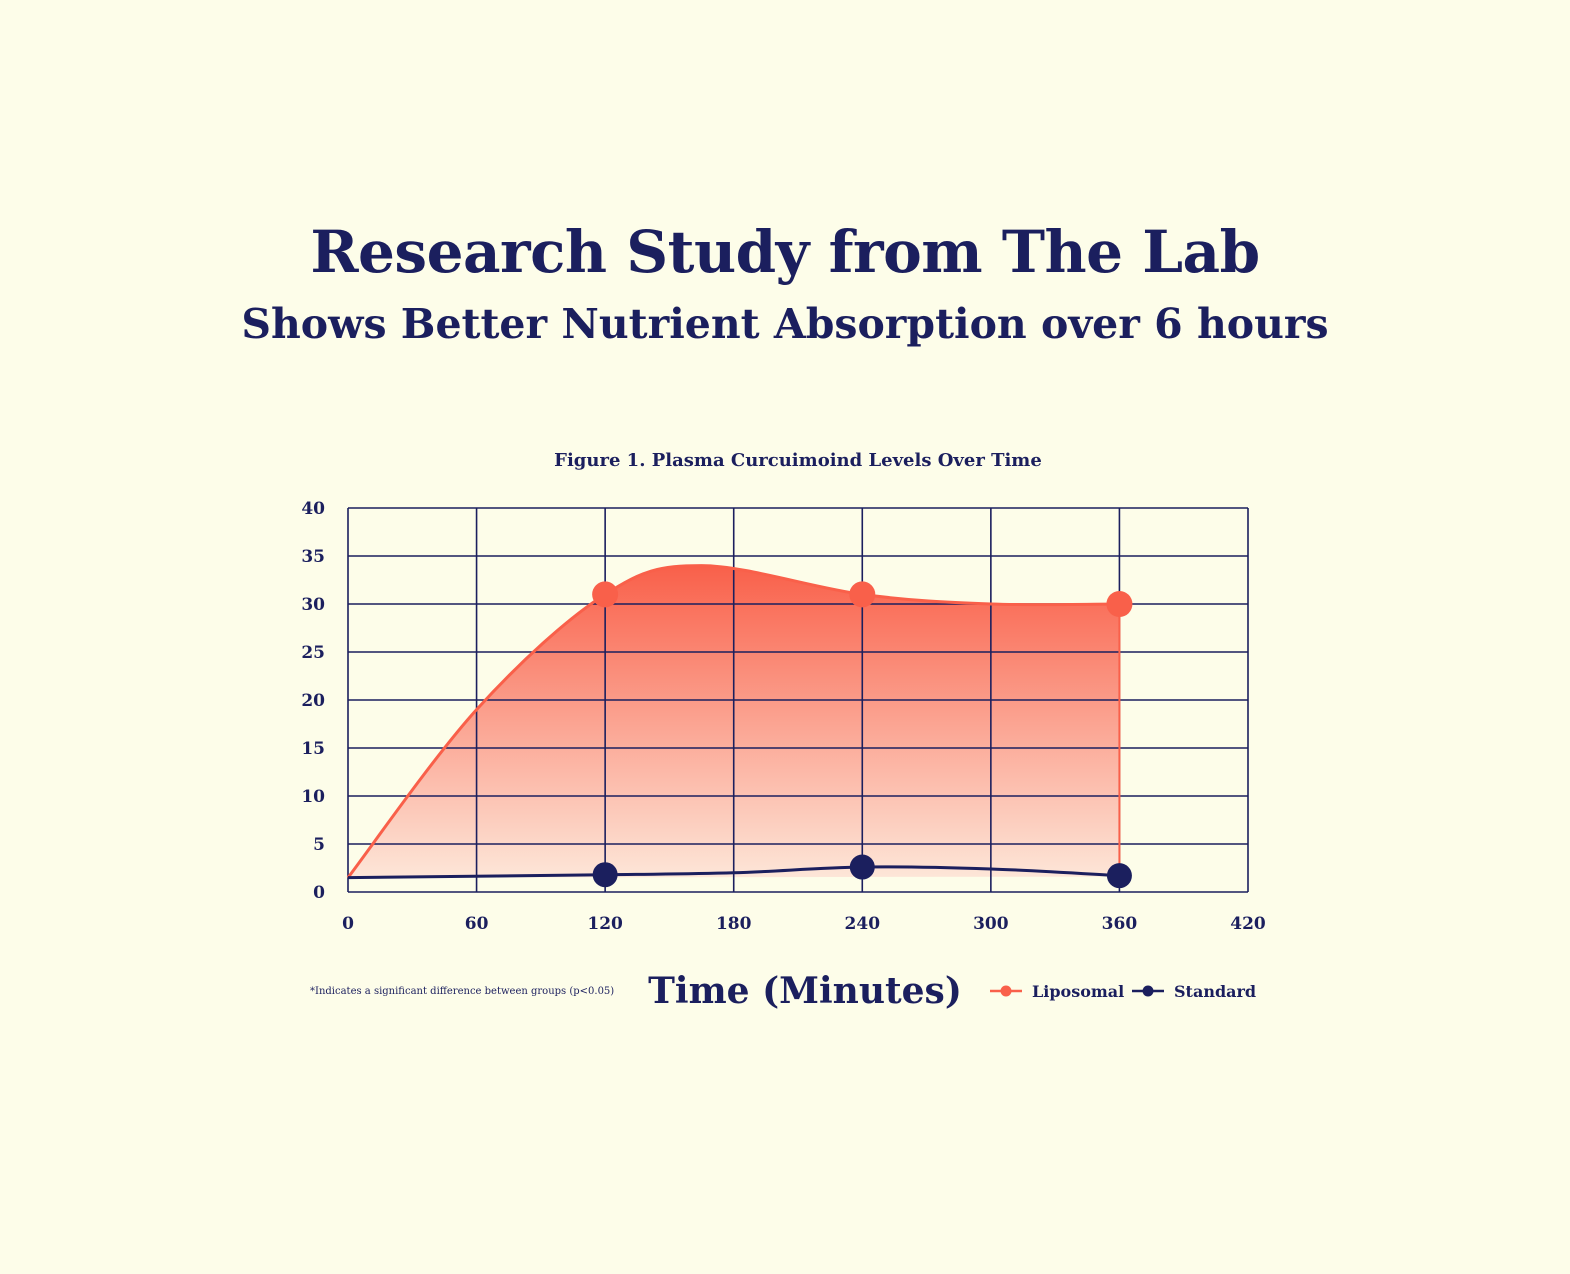 This screenshot has height=1274, width=1570. What do you see at coordinates (313, 749) in the screenshot?
I see `y-tick-label: 15` at bounding box center [313, 749].